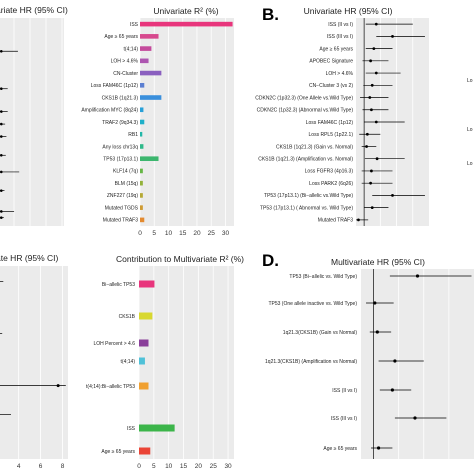 This screenshot has height=474, width=474. I want to click on panel-a-r2-category-label-10: Any loss chr13q, so click(120, 147).